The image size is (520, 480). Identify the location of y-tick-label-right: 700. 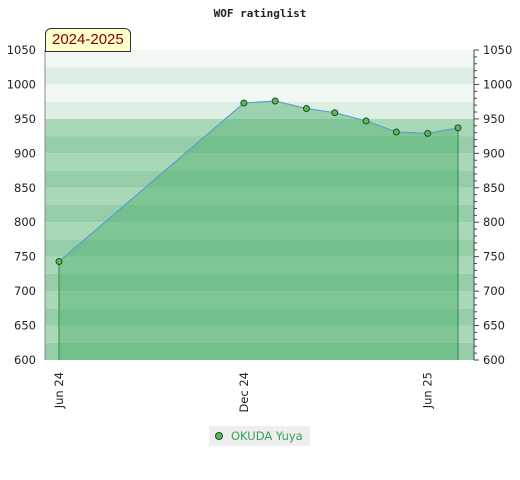
(494, 291).